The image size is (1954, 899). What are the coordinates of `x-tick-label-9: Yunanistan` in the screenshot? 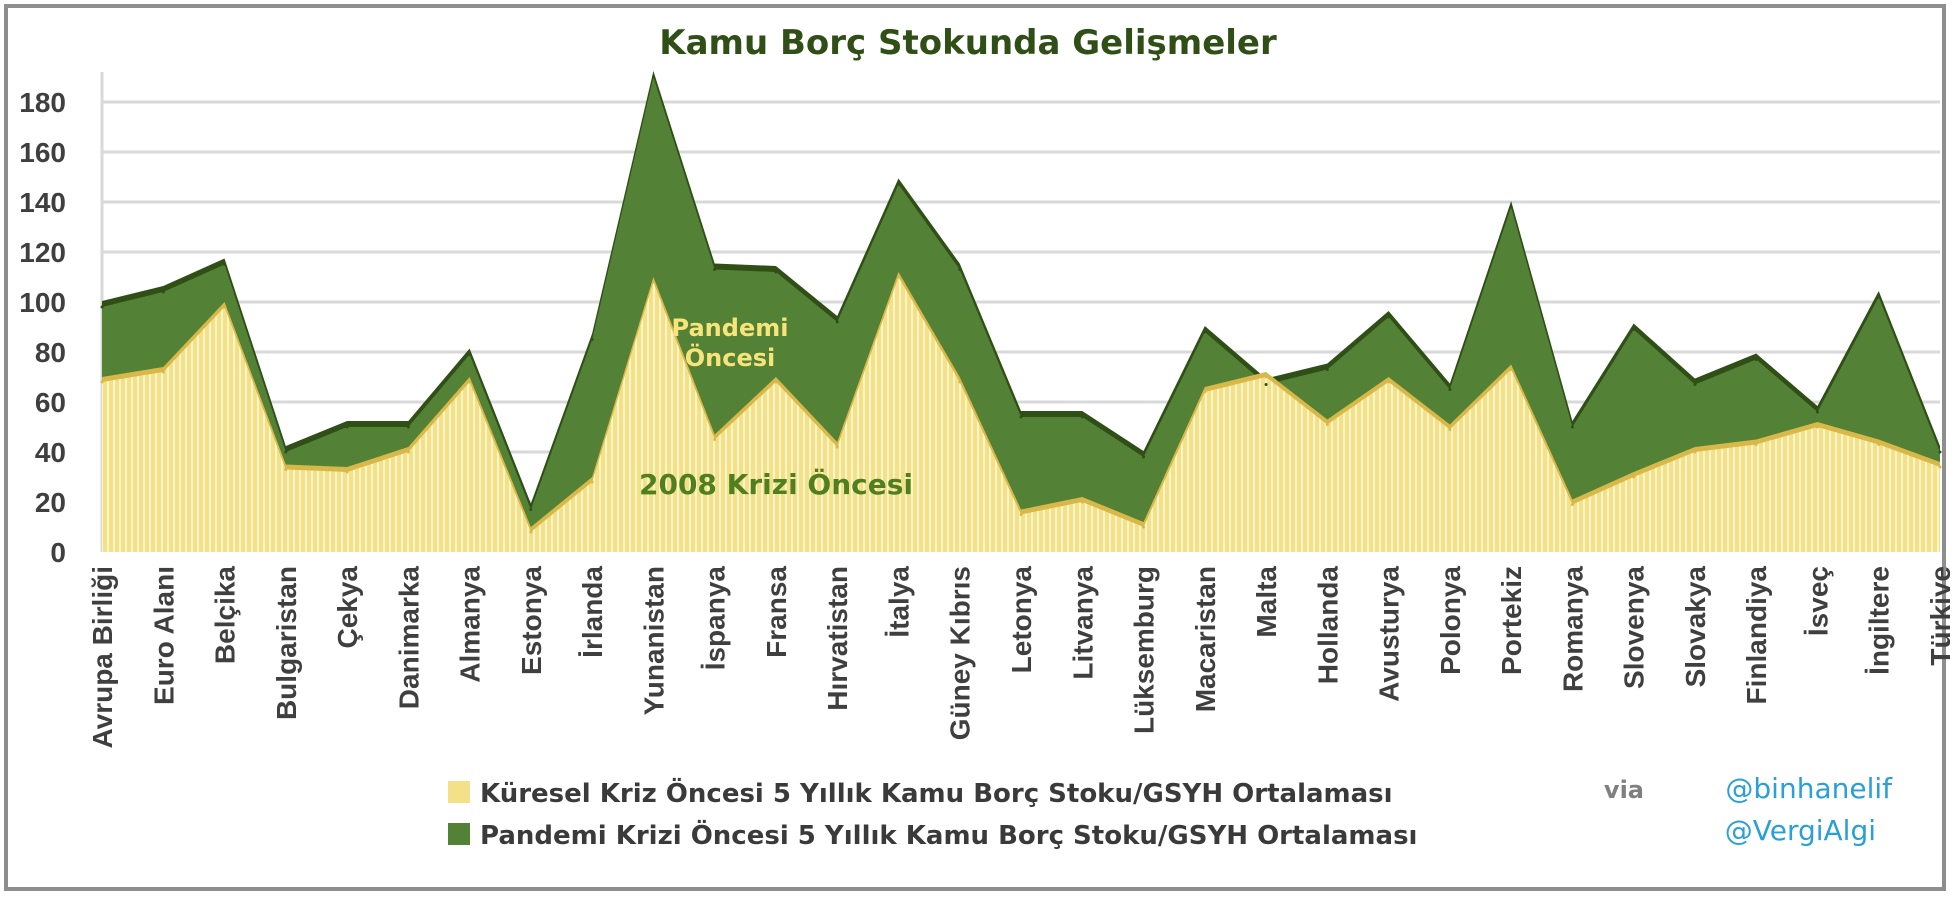 It's located at (653, 640).